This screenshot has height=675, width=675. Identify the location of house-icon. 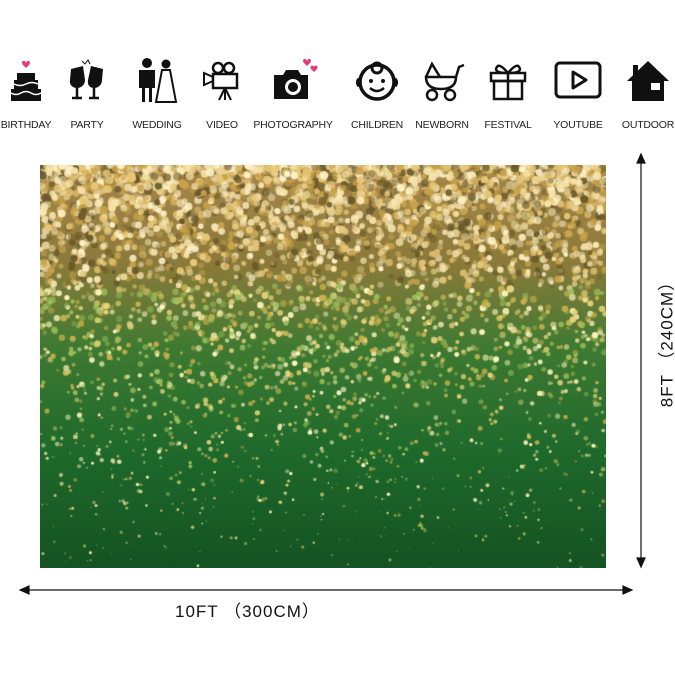
(648, 81).